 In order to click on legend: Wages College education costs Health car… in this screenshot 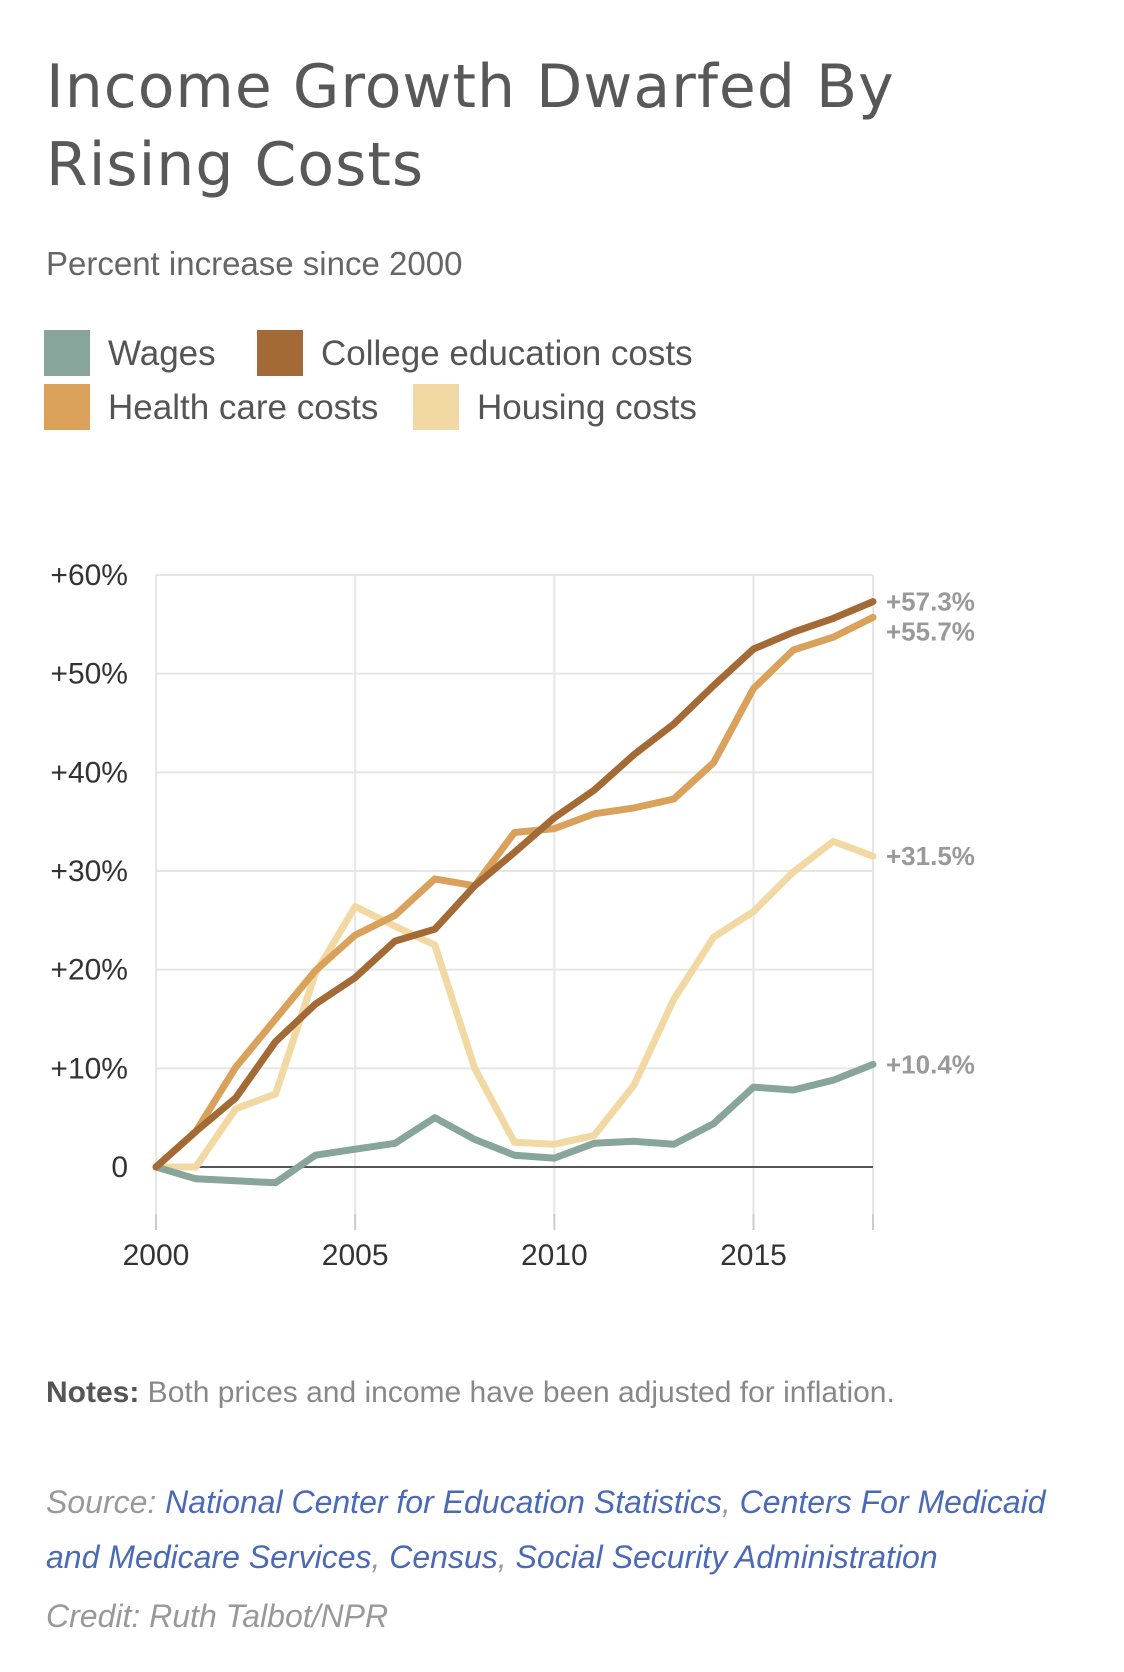, I will do `click(564, 390)`.